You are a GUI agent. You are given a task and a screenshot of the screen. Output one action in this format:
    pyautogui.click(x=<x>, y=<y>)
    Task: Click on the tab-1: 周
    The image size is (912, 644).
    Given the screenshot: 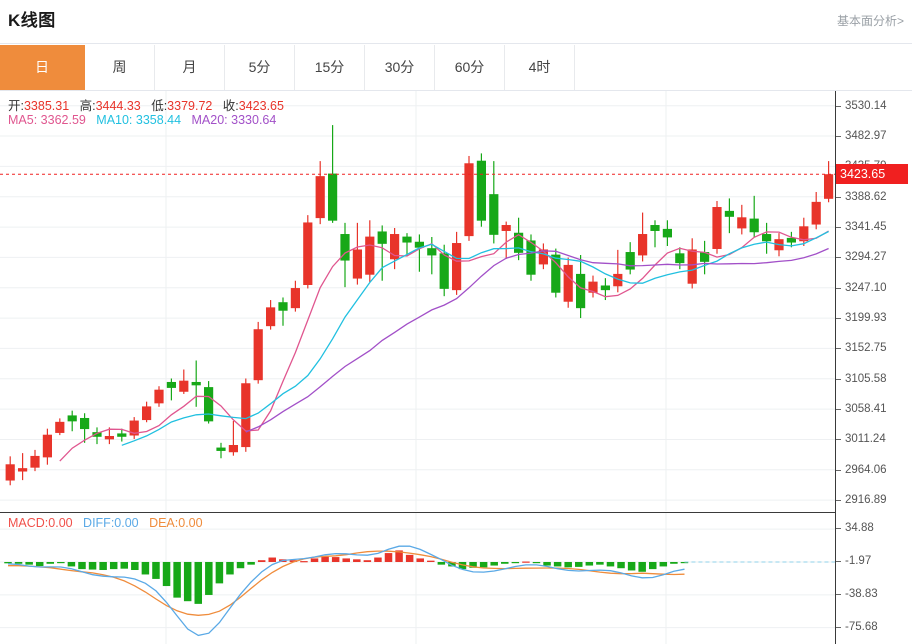 What is the action you would take?
    pyautogui.click(x=120, y=67)
    